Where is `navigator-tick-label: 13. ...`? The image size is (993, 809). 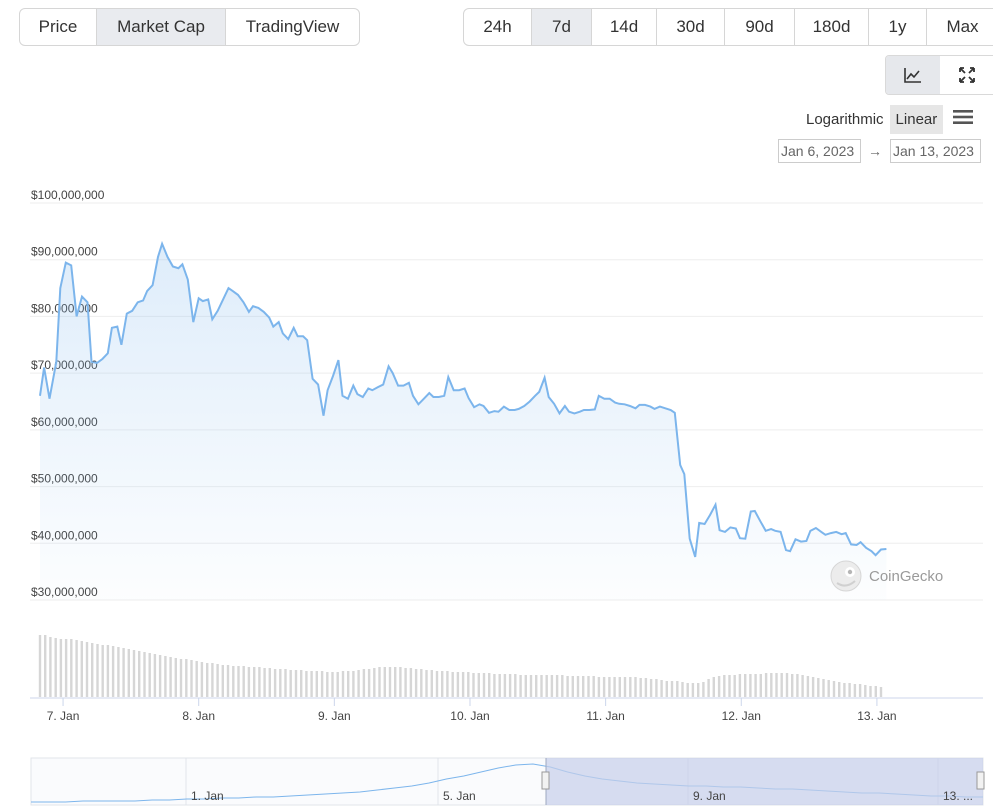 navigator-tick-label: 13. ... is located at coordinates (958, 796).